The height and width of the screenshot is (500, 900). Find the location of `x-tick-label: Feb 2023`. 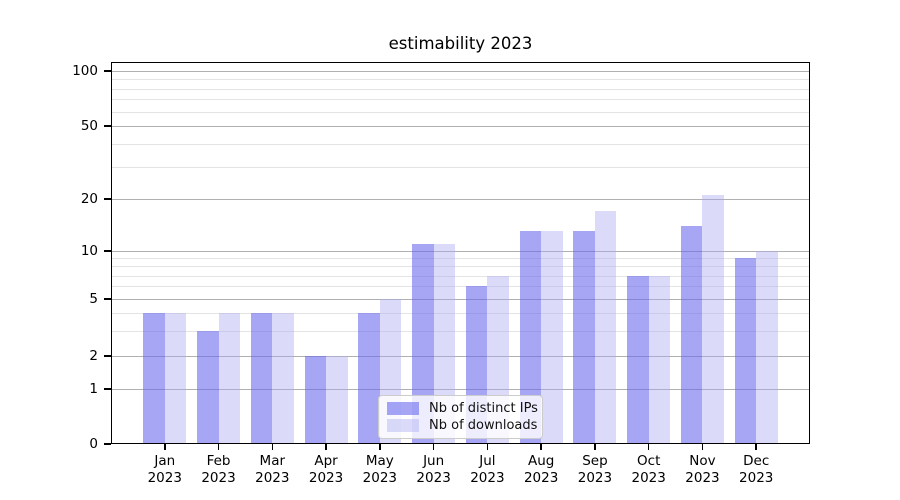

x-tick-label: Feb 2023 is located at coordinates (218, 469).